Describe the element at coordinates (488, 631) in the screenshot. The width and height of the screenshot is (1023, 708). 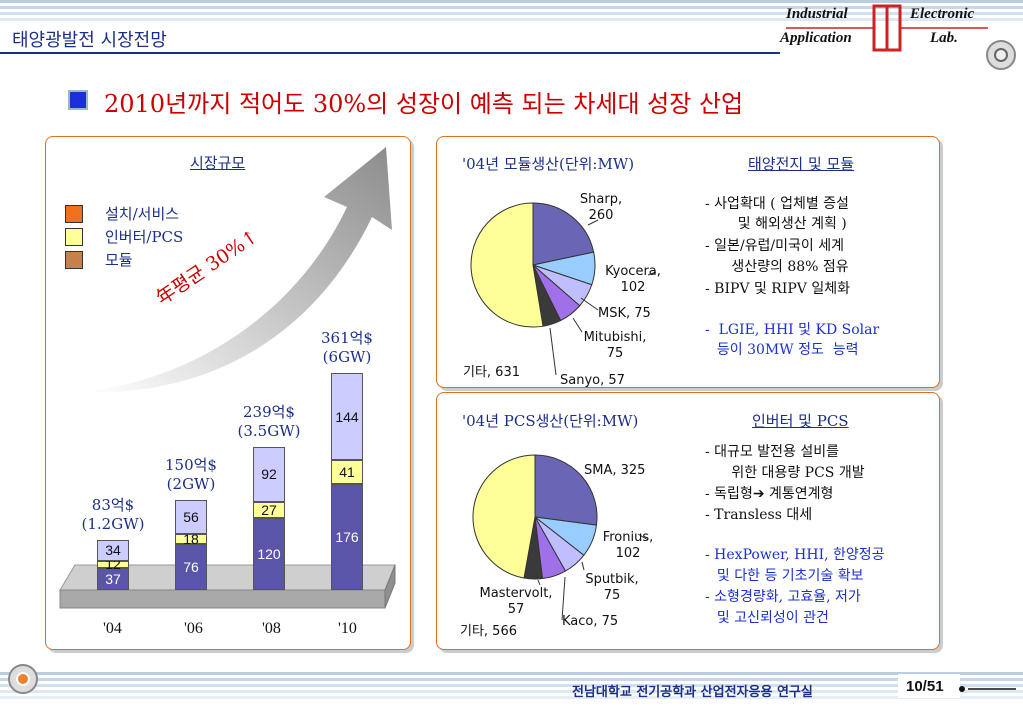
I see `pcs-pie-label: 기타, 566` at that location.